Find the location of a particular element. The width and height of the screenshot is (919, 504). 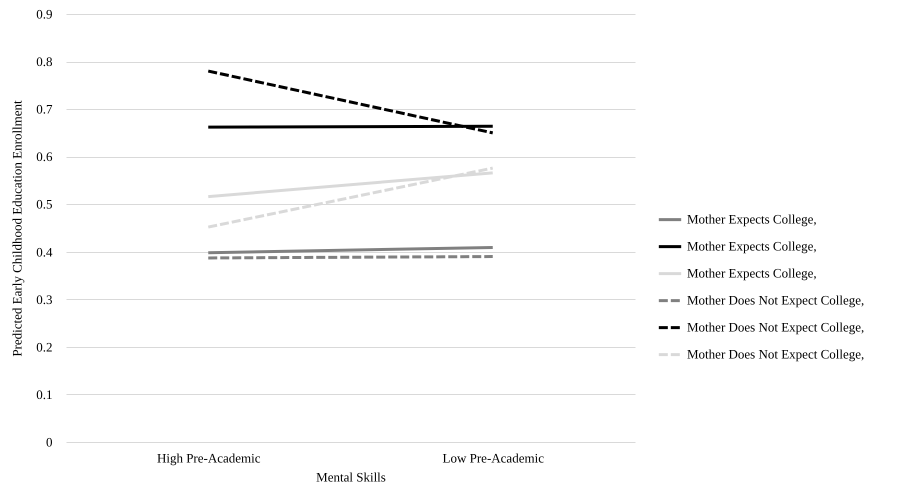

y-tick-label: 0.7 is located at coordinates (44, 109).